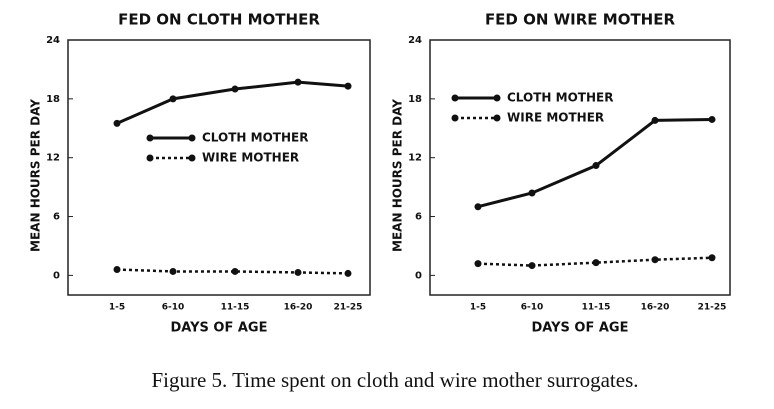 Image resolution: width=774 pixels, height=409 pixels. I want to click on chart-title: FED ON CLOTH MOTHER, so click(219, 20).